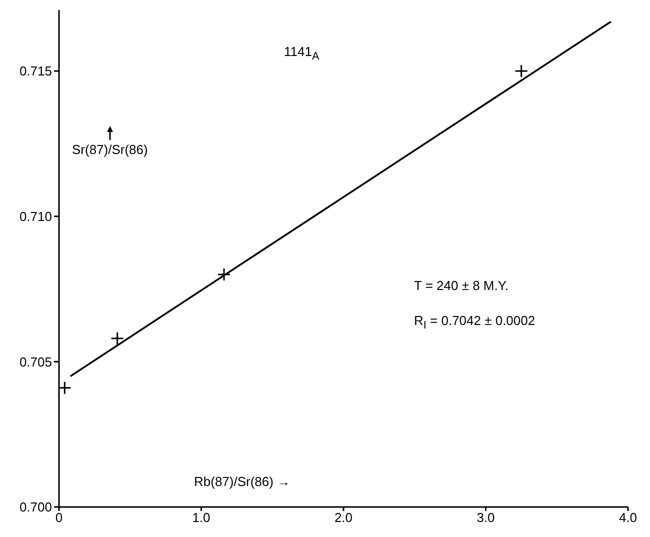 The image size is (650, 537). What do you see at coordinates (35, 71) in the screenshot?
I see `y-tick-label: 0.715` at bounding box center [35, 71].